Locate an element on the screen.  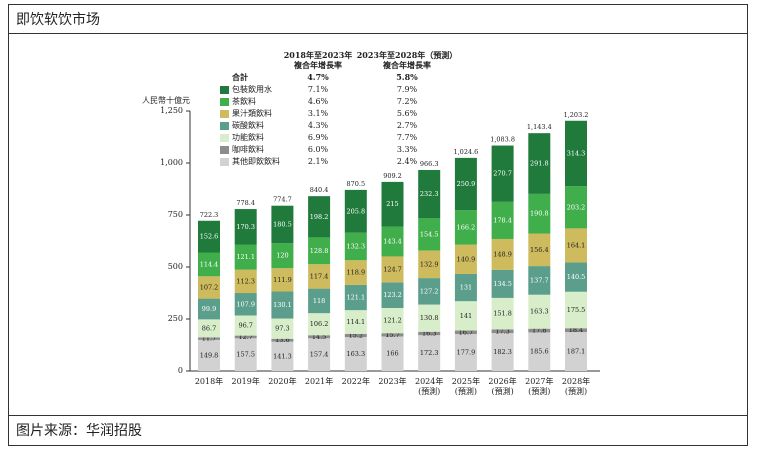
value-label: 15.2 is located at coordinates (356, 335).